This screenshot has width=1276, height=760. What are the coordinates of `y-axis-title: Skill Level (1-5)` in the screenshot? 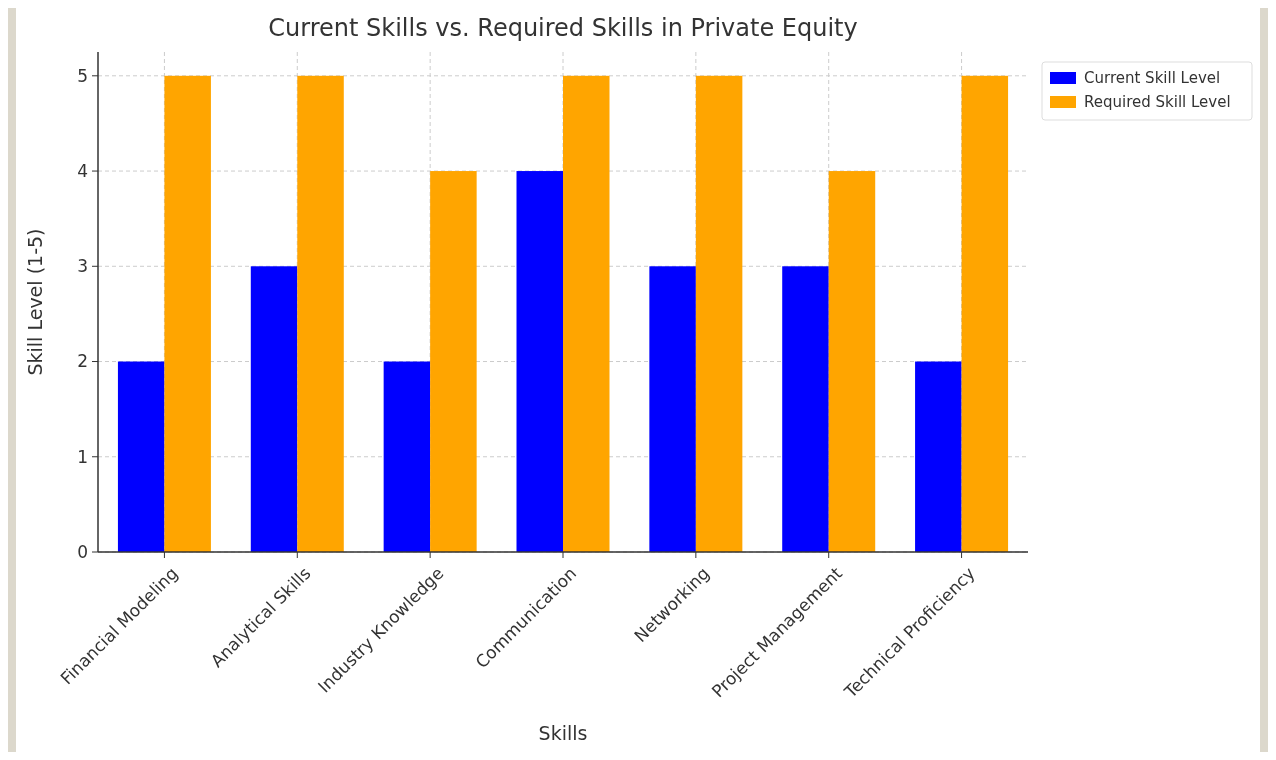 It's located at (35, 302).